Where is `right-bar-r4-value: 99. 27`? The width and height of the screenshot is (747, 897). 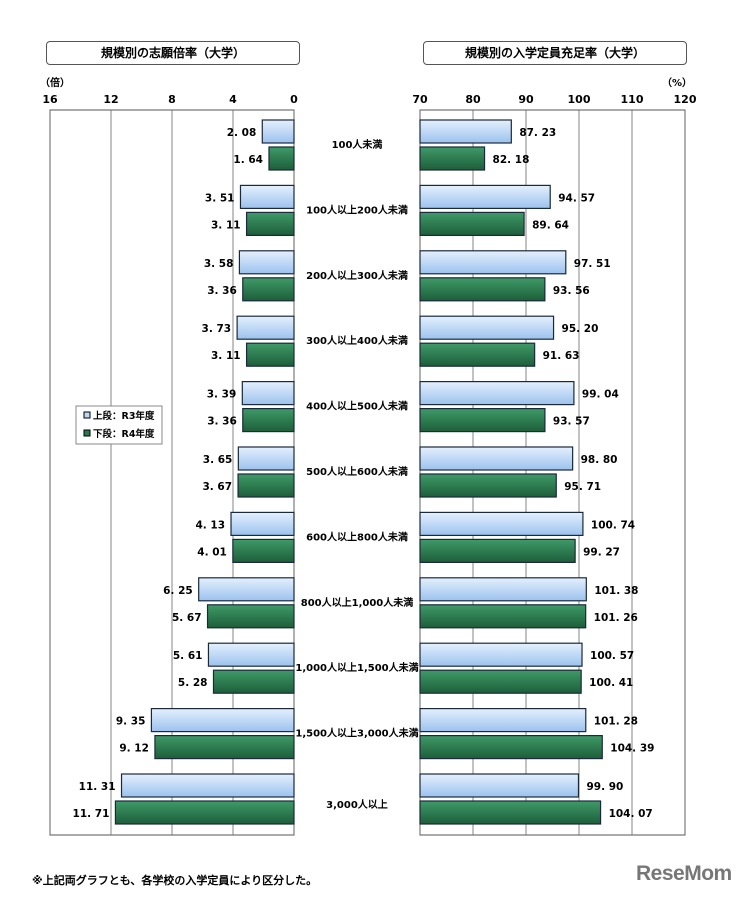
right-bar-r4-value: 99. 27 is located at coordinates (601, 552).